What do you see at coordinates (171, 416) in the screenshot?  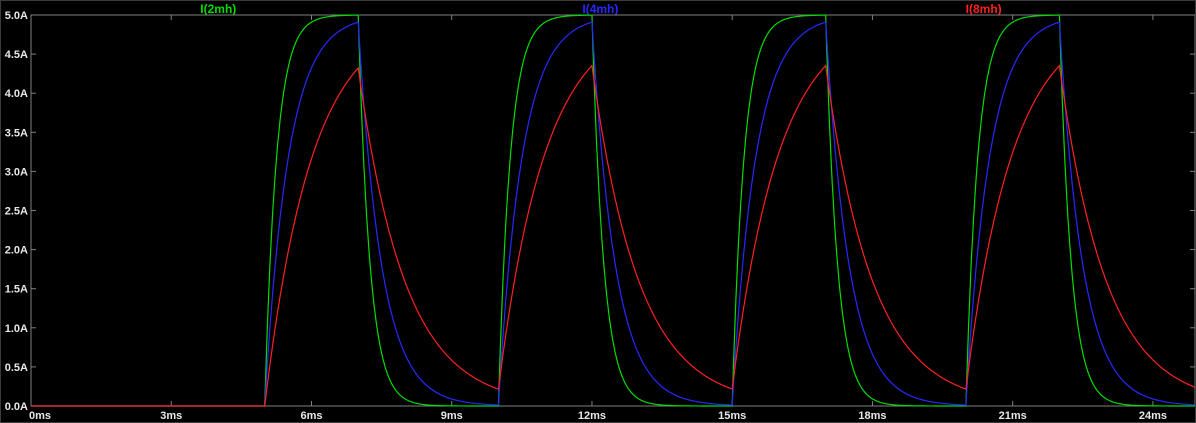 I see `x-tick-label: 3ms` at bounding box center [171, 416].